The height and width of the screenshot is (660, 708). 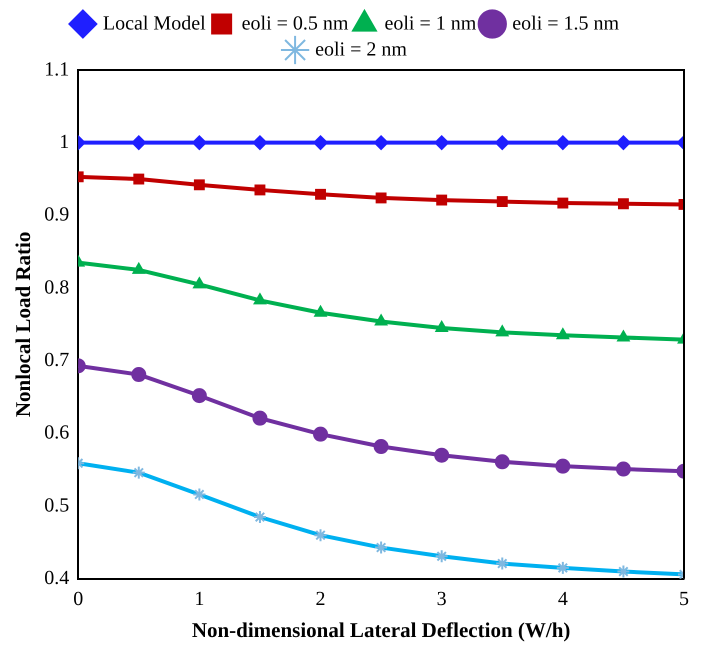 I want to click on y-tick-label: 0.8, so click(x=57, y=287).